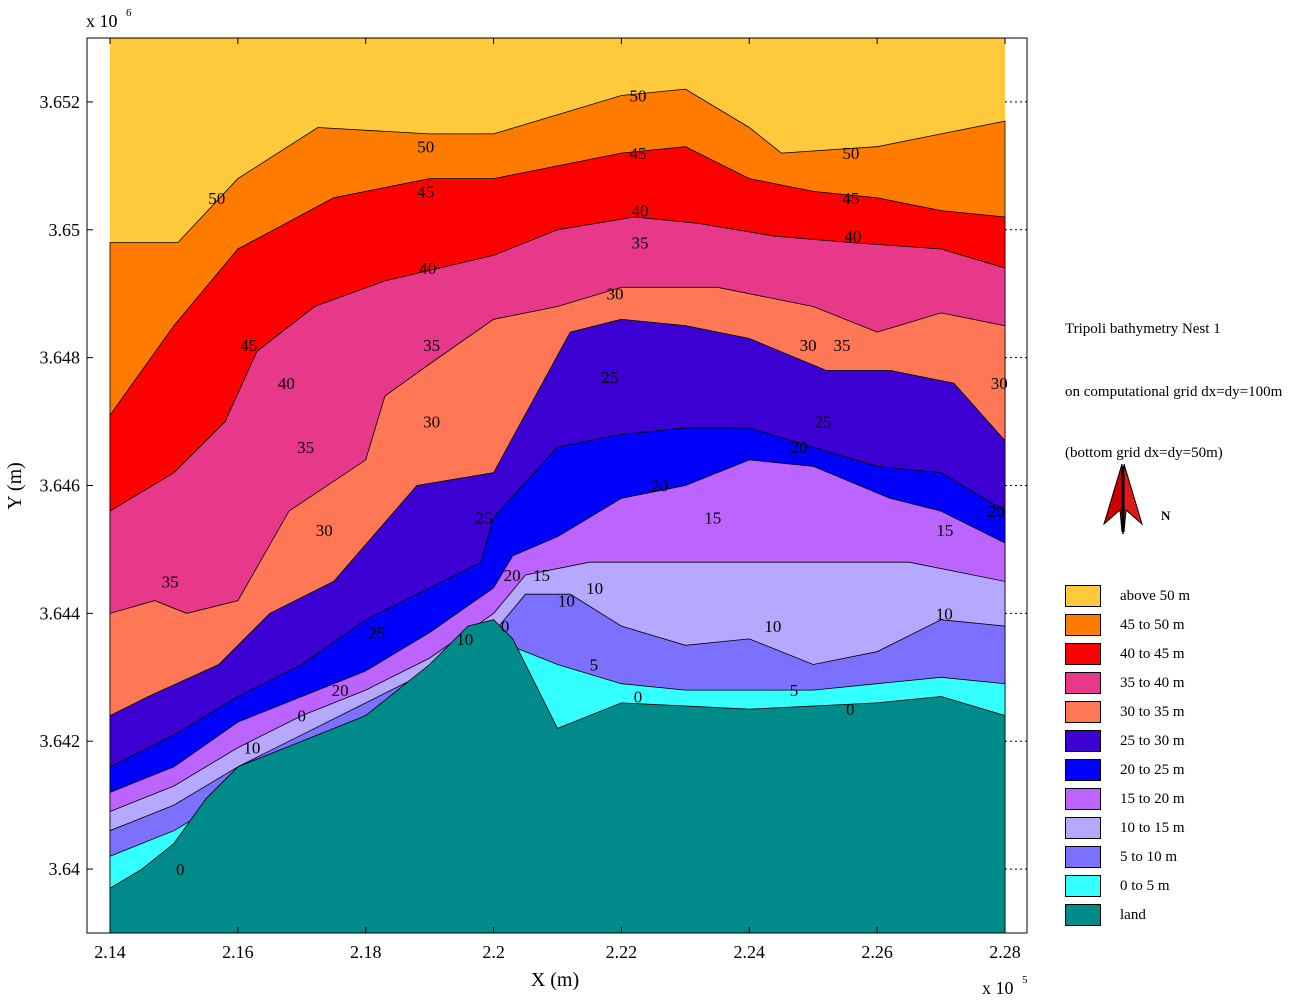  What do you see at coordinates (110, 952) in the screenshot?
I see `x-tick-label: 2.14` at bounding box center [110, 952].